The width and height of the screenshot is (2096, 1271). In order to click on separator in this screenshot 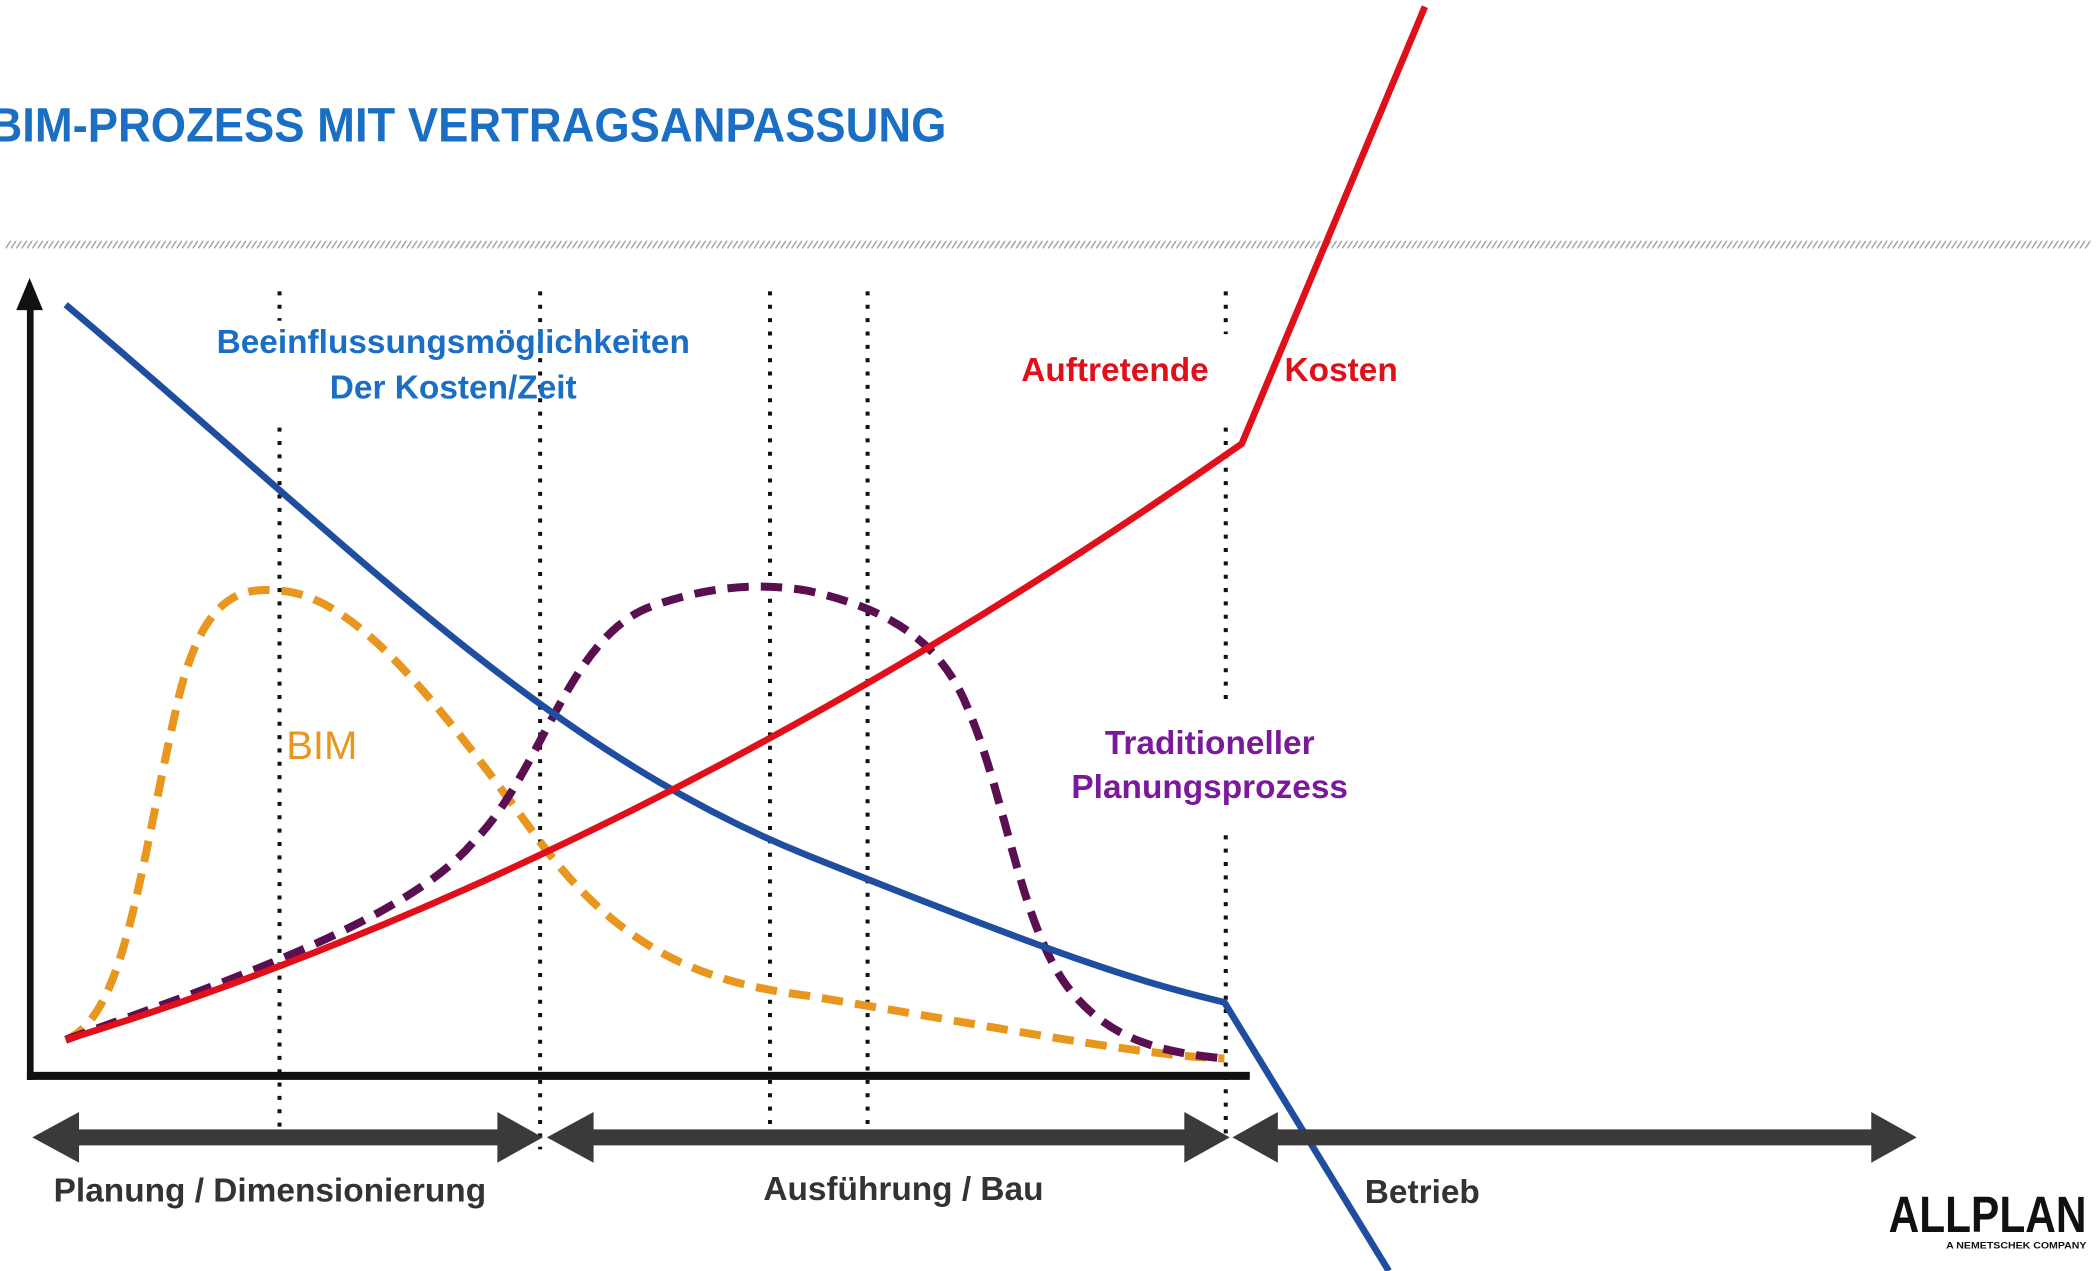, I will do `click(1048, 244)`.